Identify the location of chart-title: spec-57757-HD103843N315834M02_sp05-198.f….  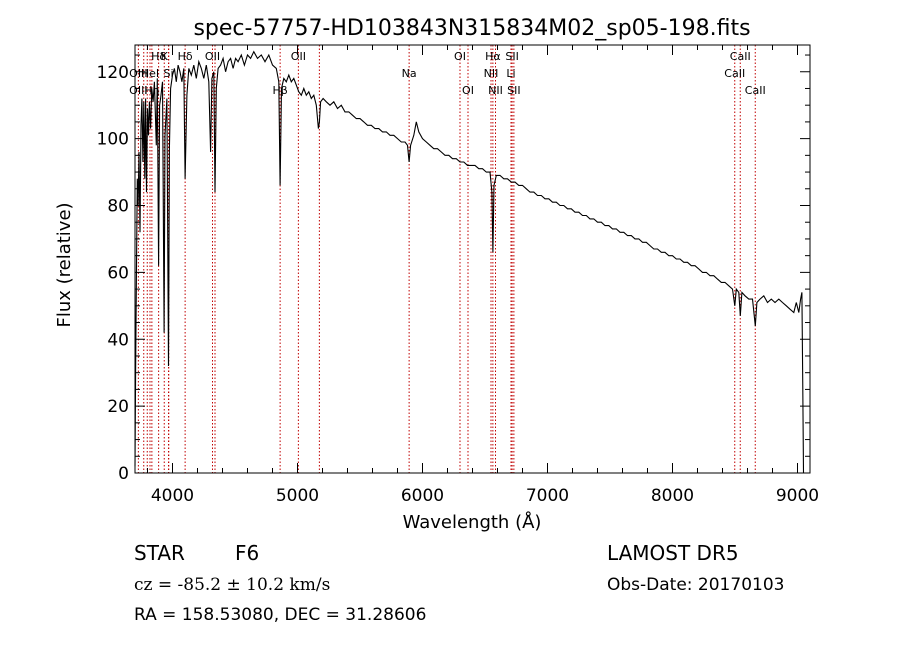
(471, 28).